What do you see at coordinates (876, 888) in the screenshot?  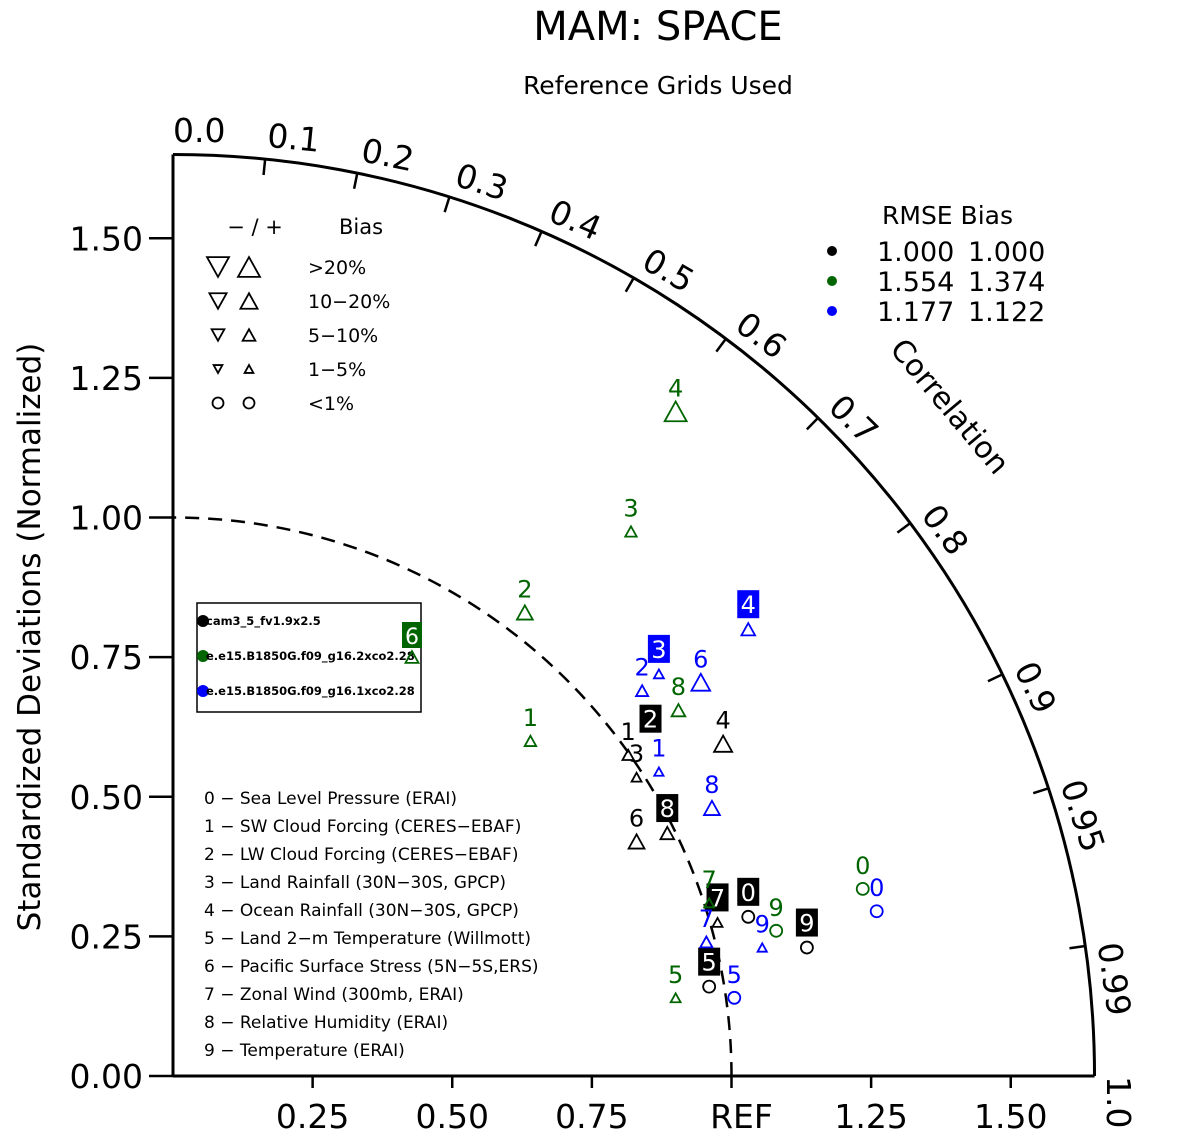 I see `point-label: 0` at bounding box center [876, 888].